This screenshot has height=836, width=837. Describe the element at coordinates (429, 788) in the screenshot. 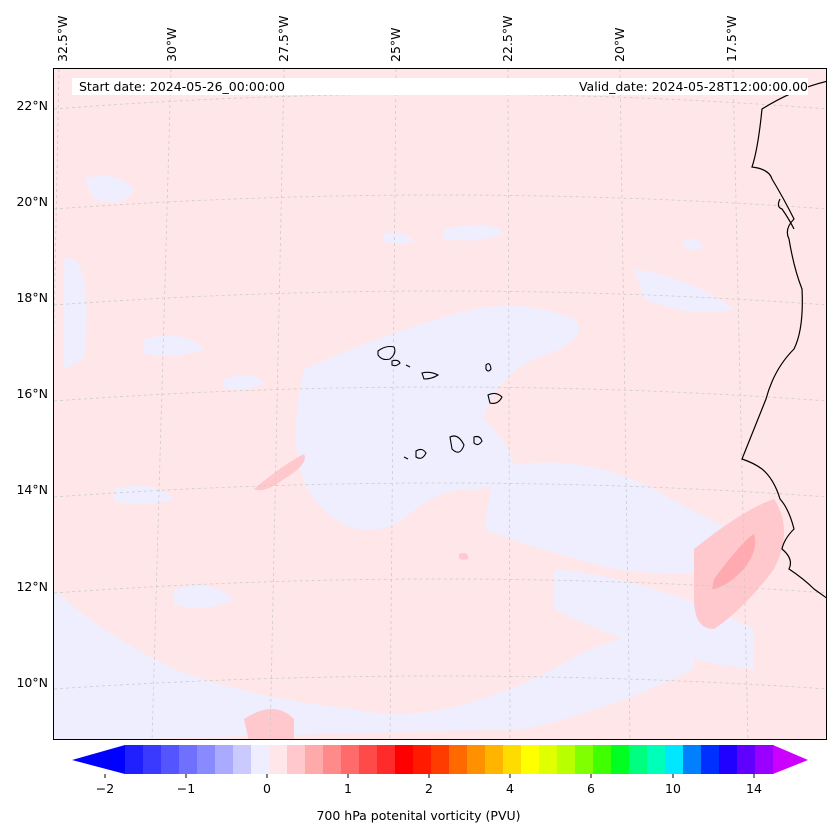

I see `colorbar-tick-2: 2` at that location.